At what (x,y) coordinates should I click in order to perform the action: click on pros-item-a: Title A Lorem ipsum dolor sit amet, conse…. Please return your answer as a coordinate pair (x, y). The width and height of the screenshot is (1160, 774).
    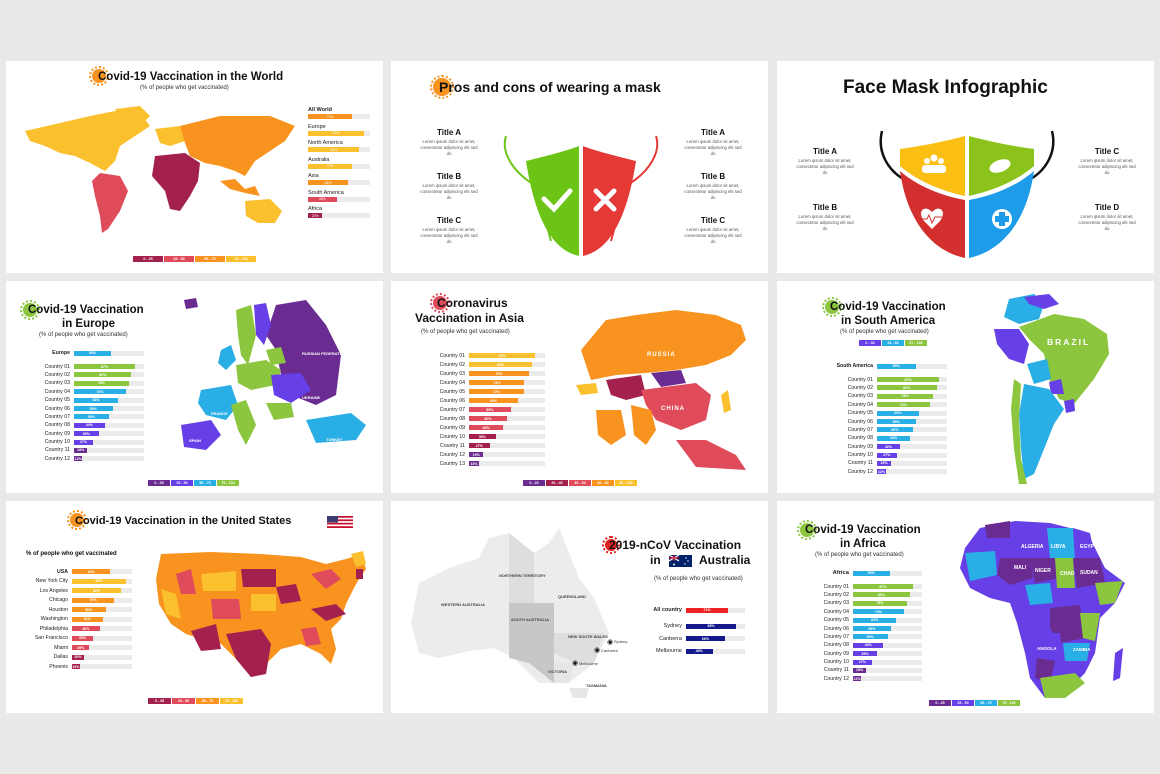
    Looking at the image, I should click on (449, 142).